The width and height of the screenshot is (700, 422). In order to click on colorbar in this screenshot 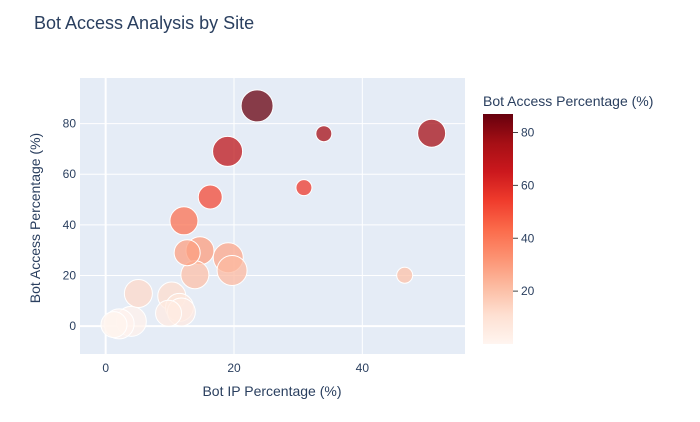, I will do `click(498, 229)`.